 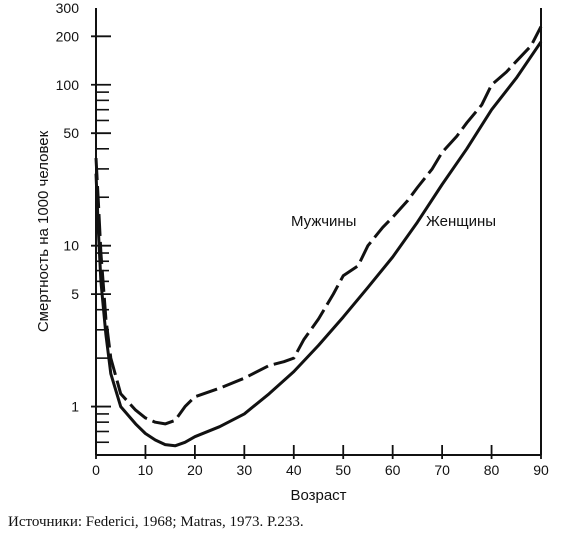 I want to click on x-tick-label: 60, so click(x=393, y=470).